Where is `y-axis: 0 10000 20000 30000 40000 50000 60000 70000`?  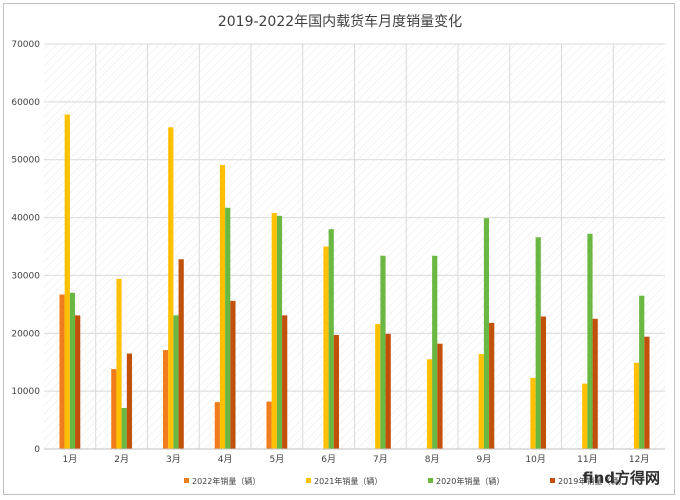
y-axis: 0 10000 20000 30000 40000 50000 60000 70000 is located at coordinates (25, 247).